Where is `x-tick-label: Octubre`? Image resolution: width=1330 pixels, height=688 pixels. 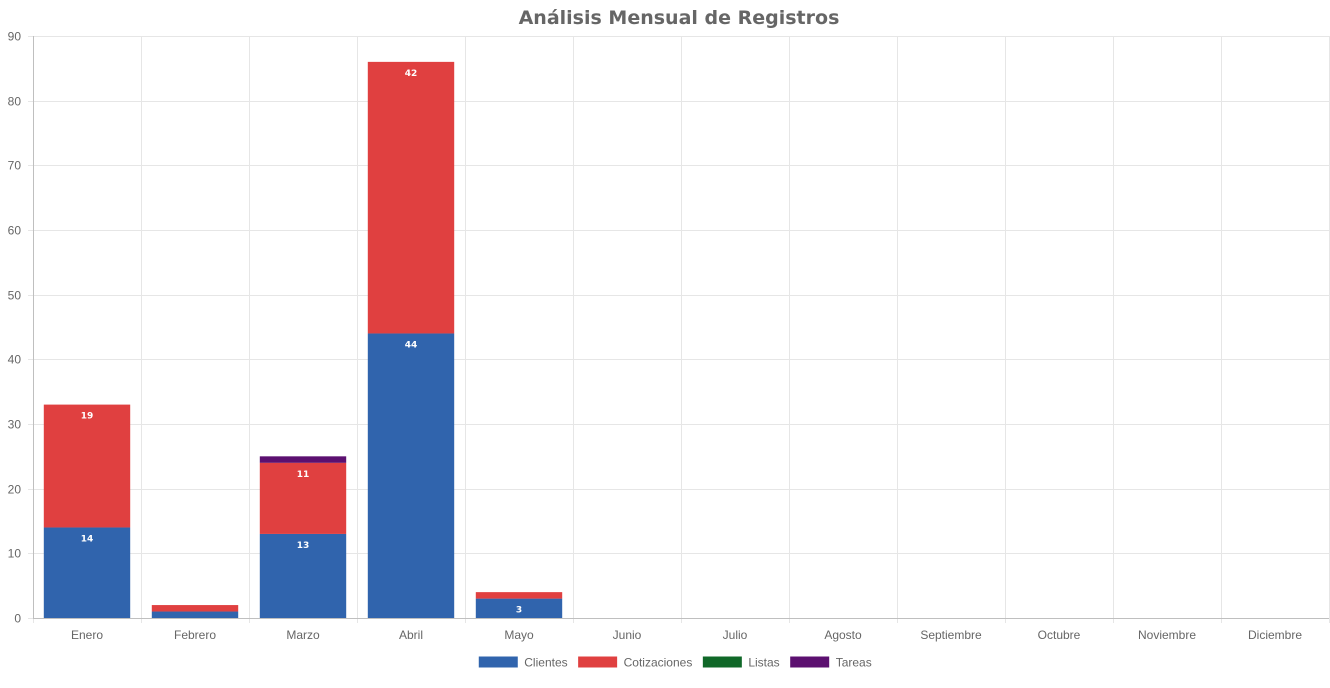 x-tick-label: Octubre is located at coordinates (1059, 635).